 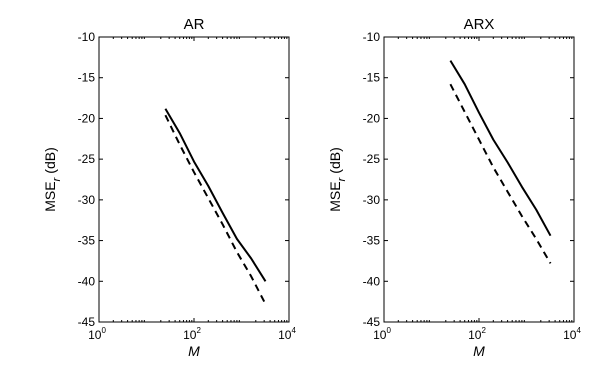 I want to click on chart-title: ARX, so click(x=479, y=24).